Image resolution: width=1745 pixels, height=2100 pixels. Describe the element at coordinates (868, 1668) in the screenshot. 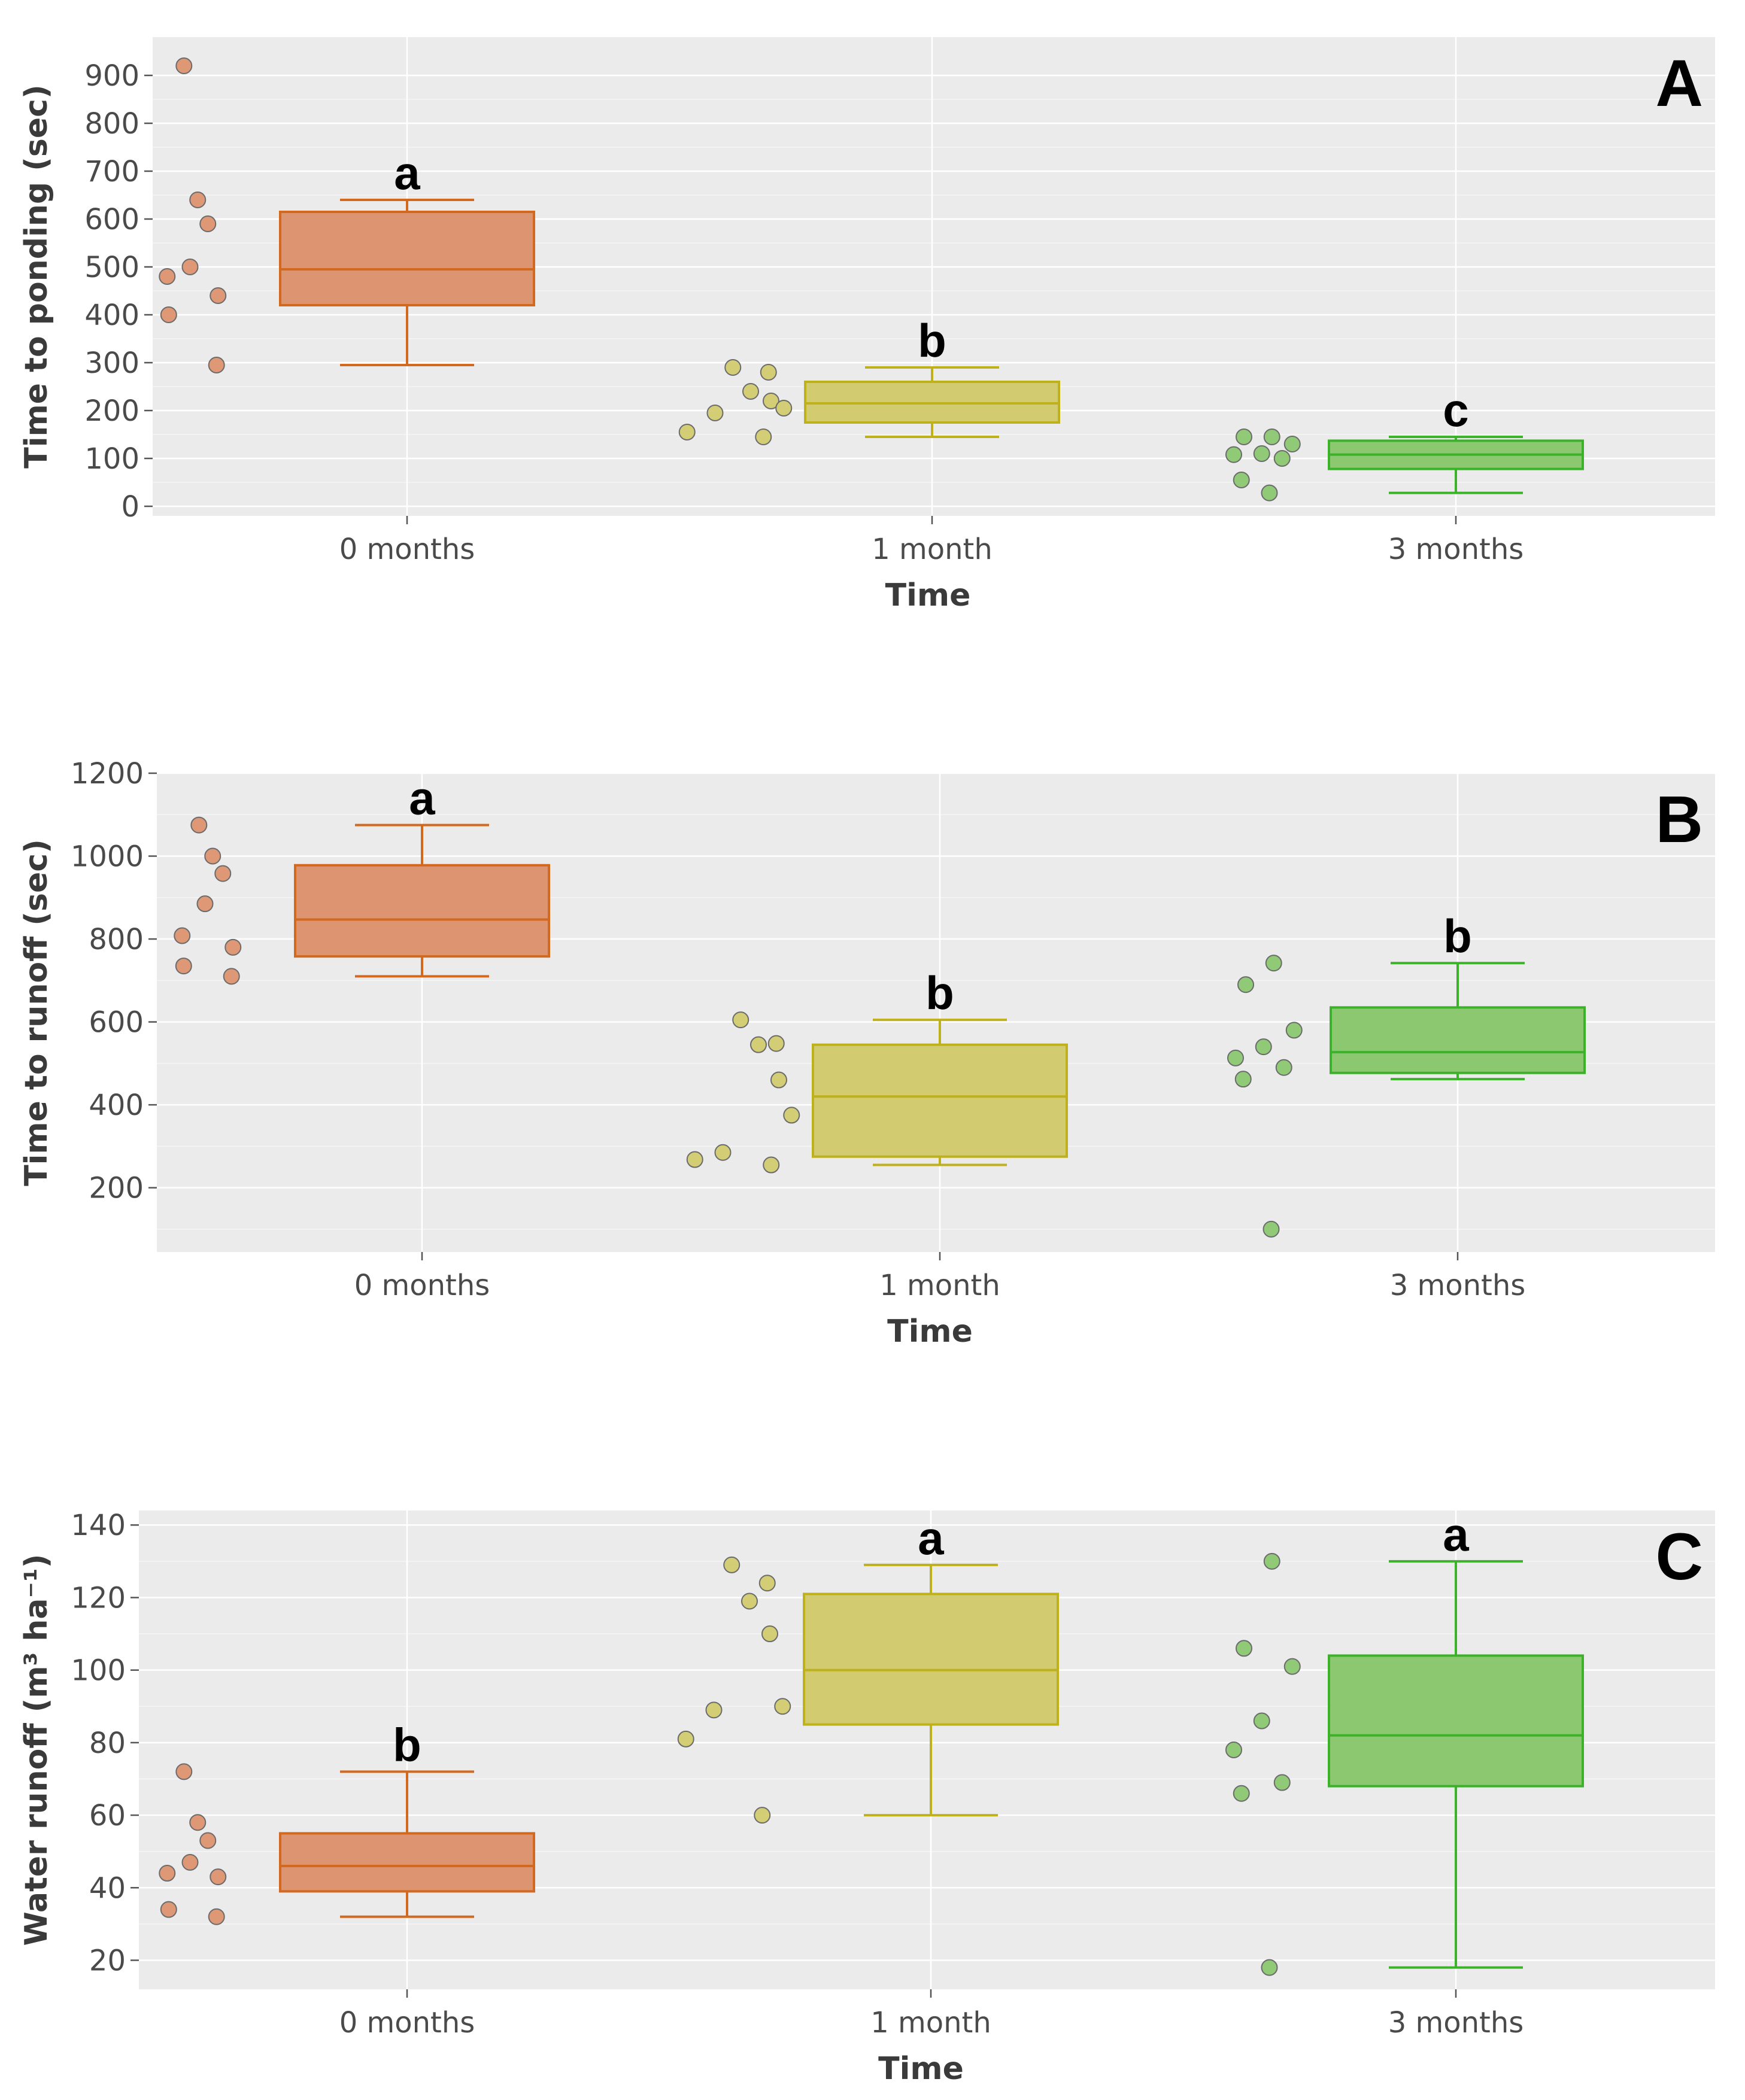

I see `group-1-month: a` at that location.